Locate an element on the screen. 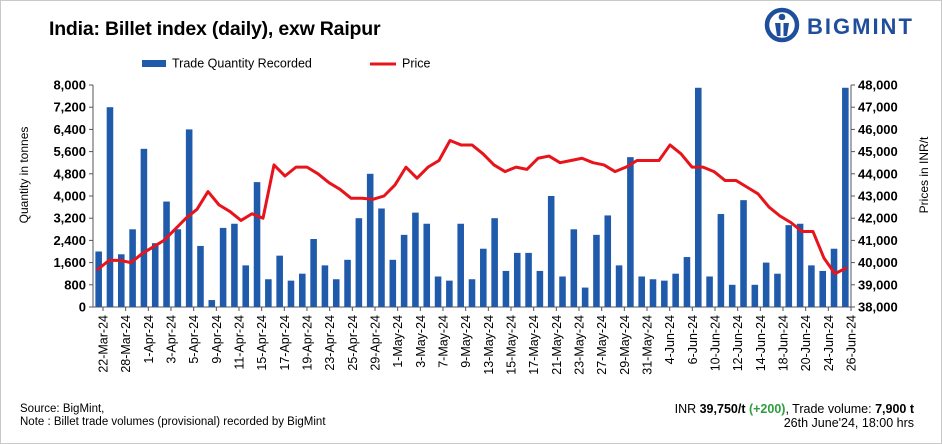  x-tick-label: 21-May-24 is located at coordinates (557, 345).